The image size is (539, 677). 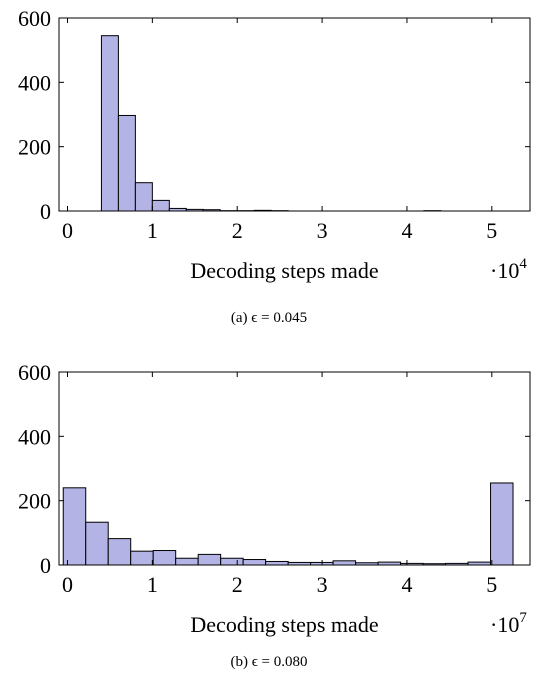 I want to click on subfigure-caption: (b) ϵ = 0.080, so click(x=268, y=662).